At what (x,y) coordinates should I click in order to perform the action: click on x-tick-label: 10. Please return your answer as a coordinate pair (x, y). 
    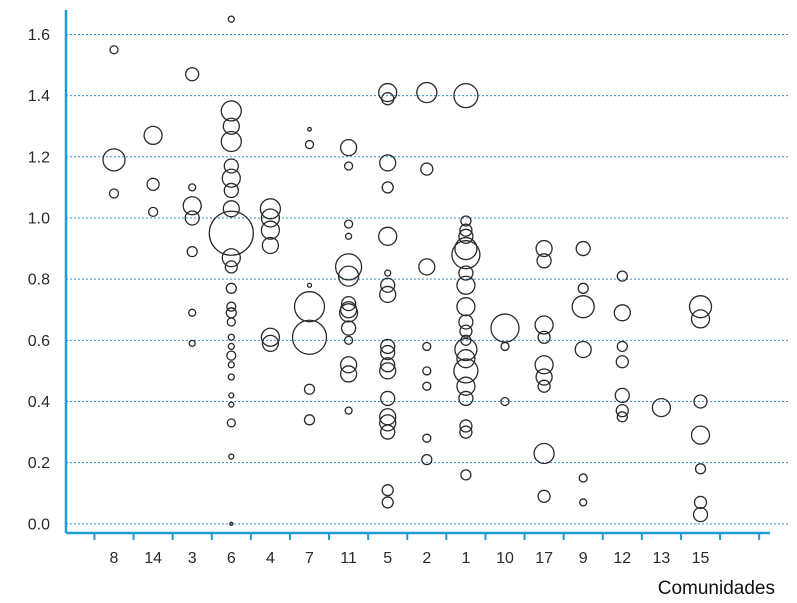
    Looking at the image, I should click on (505, 558).